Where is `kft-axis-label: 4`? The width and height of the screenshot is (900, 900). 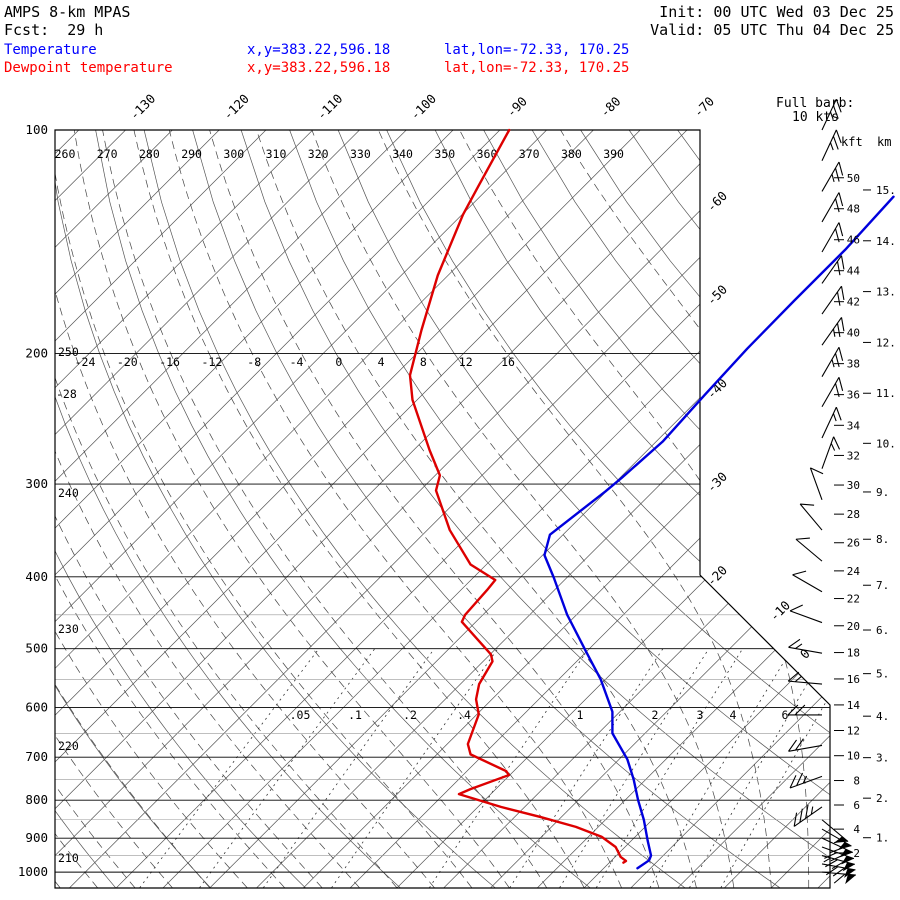
kft-axis-label: 4 is located at coordinates (856, 829).